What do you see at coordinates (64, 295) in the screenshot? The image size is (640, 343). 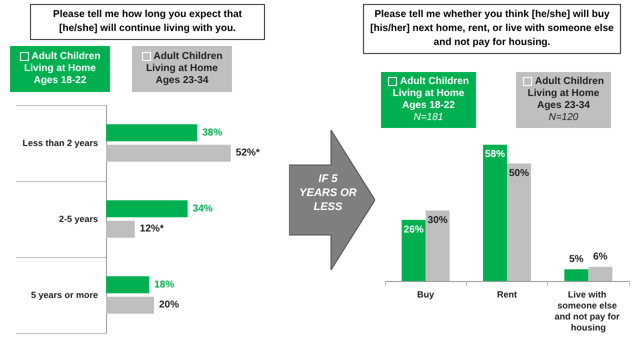 I see `y-tick-label: 5 years or more` at bounding box center [64, 295].